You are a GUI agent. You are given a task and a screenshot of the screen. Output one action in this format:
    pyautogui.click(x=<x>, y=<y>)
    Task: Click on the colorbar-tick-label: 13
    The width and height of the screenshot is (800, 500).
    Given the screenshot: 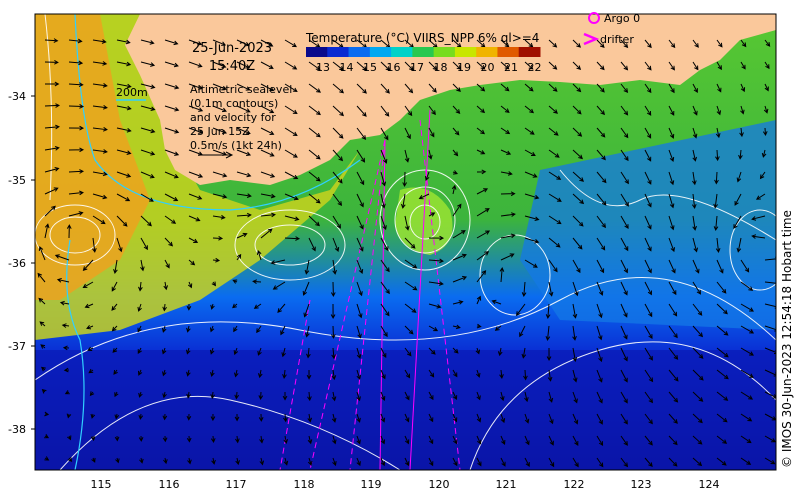 What is the action you would take?
    pyautogui.click(x=323, y=67)
    